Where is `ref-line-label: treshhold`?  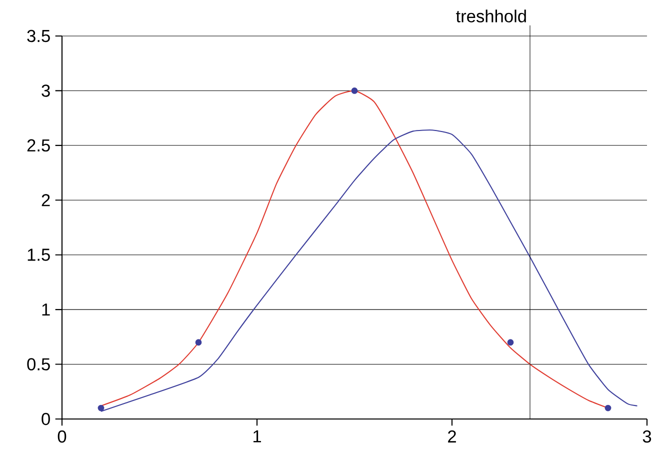
ref-line-label: treshhold is located at coordinates (491, 16).